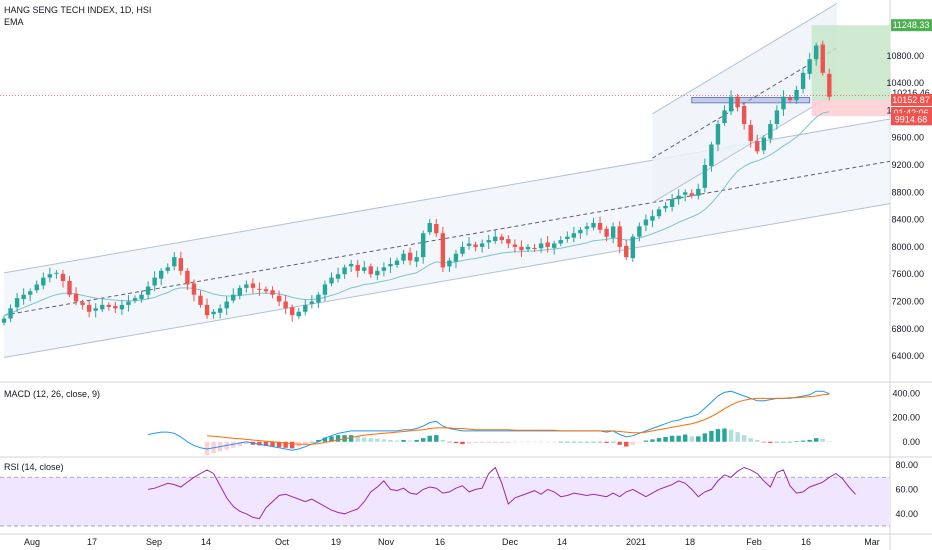 Image resolution: width=932 pixels, height=550 pixels. I want to click on rsi-label: RSI (14, close), so click(34, 467).